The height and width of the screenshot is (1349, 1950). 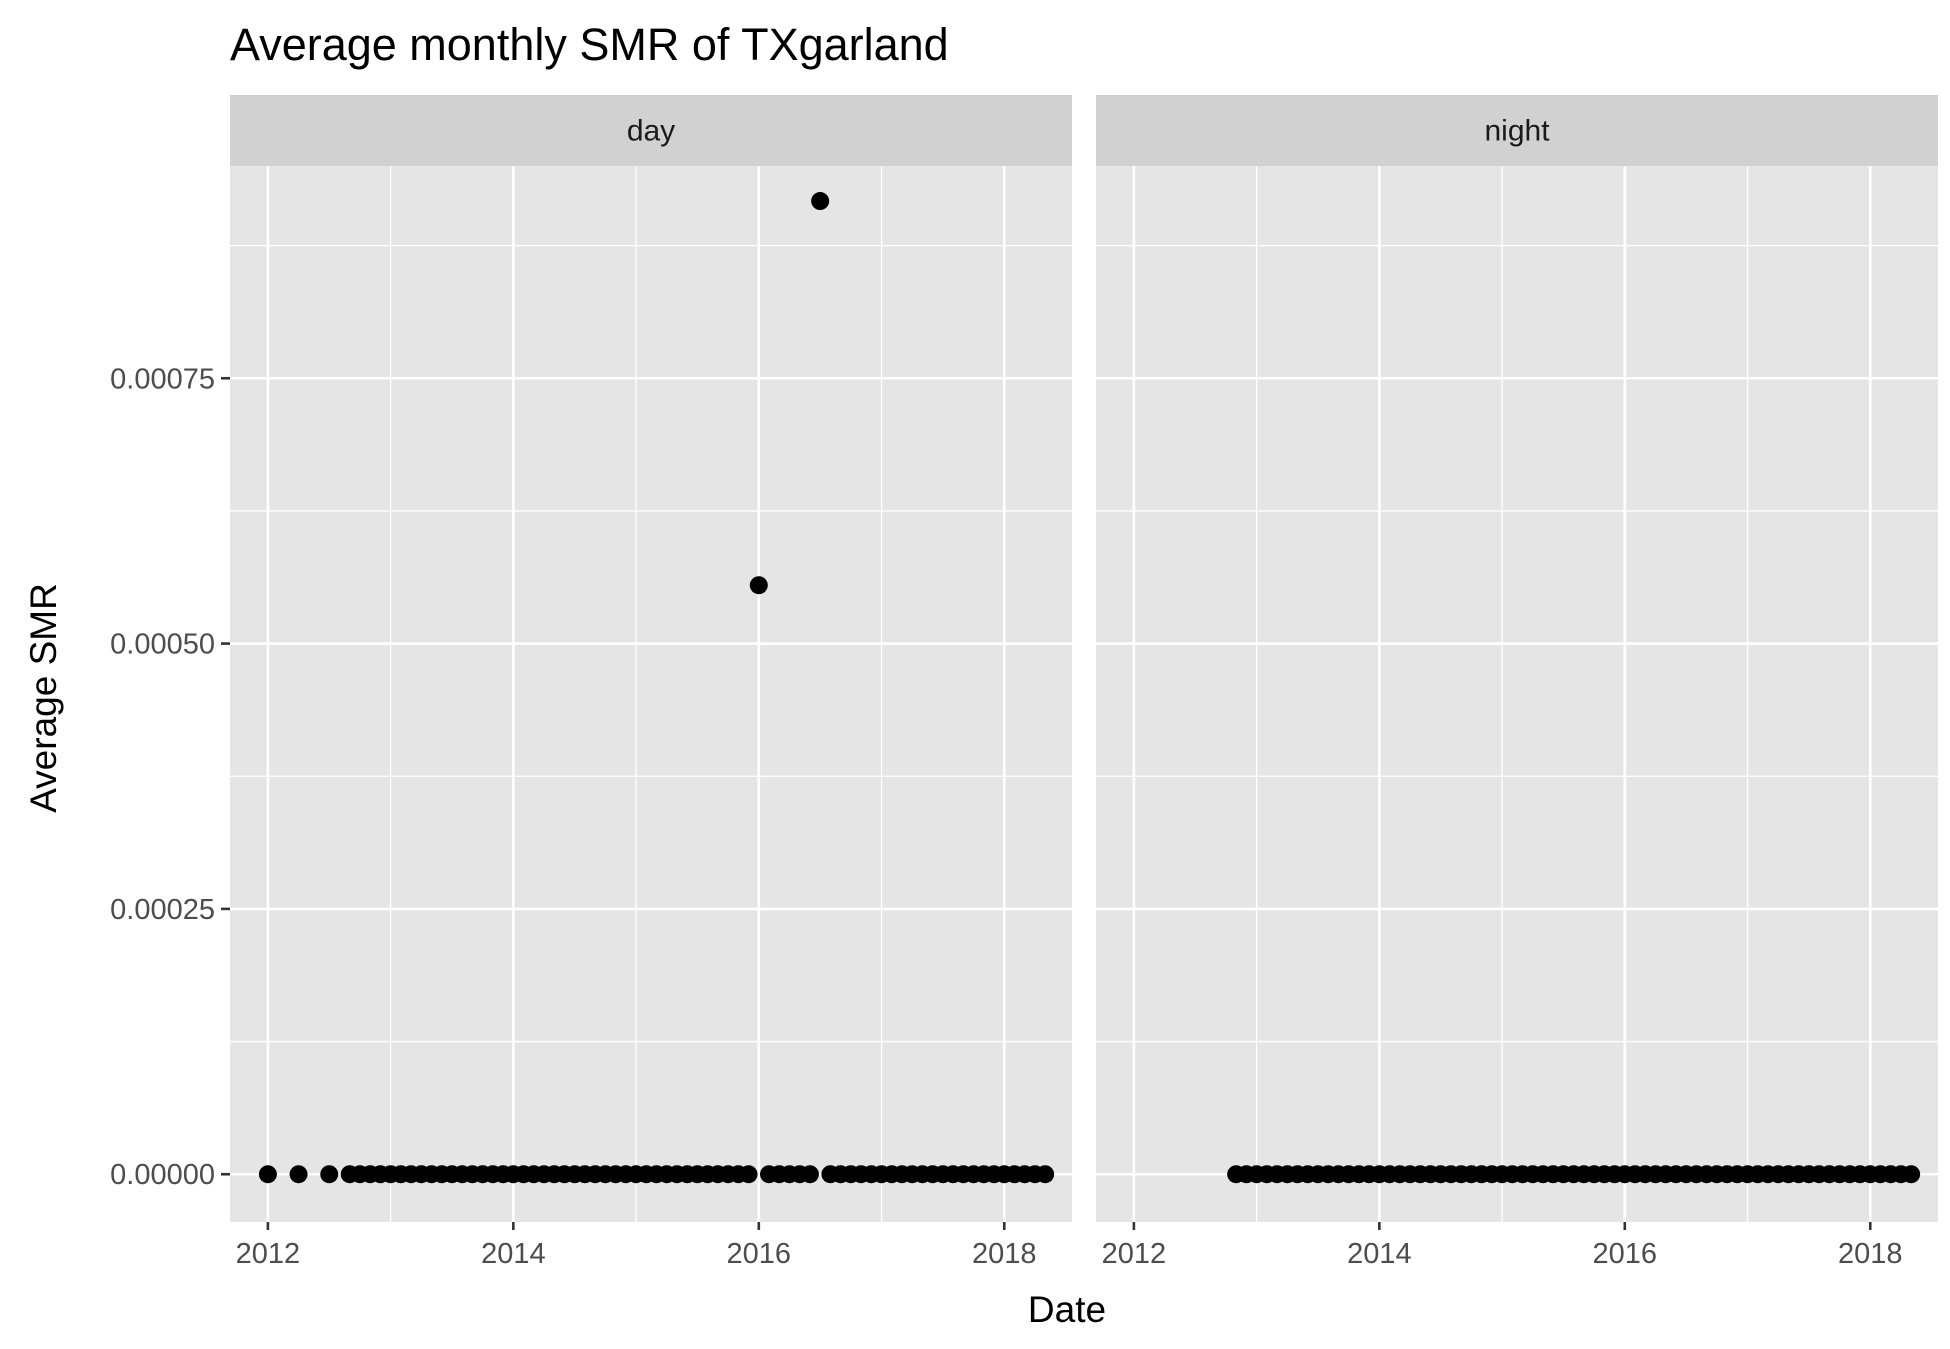 I want to click on y-tick-label: 0.00075, so click(x=162, y=379).